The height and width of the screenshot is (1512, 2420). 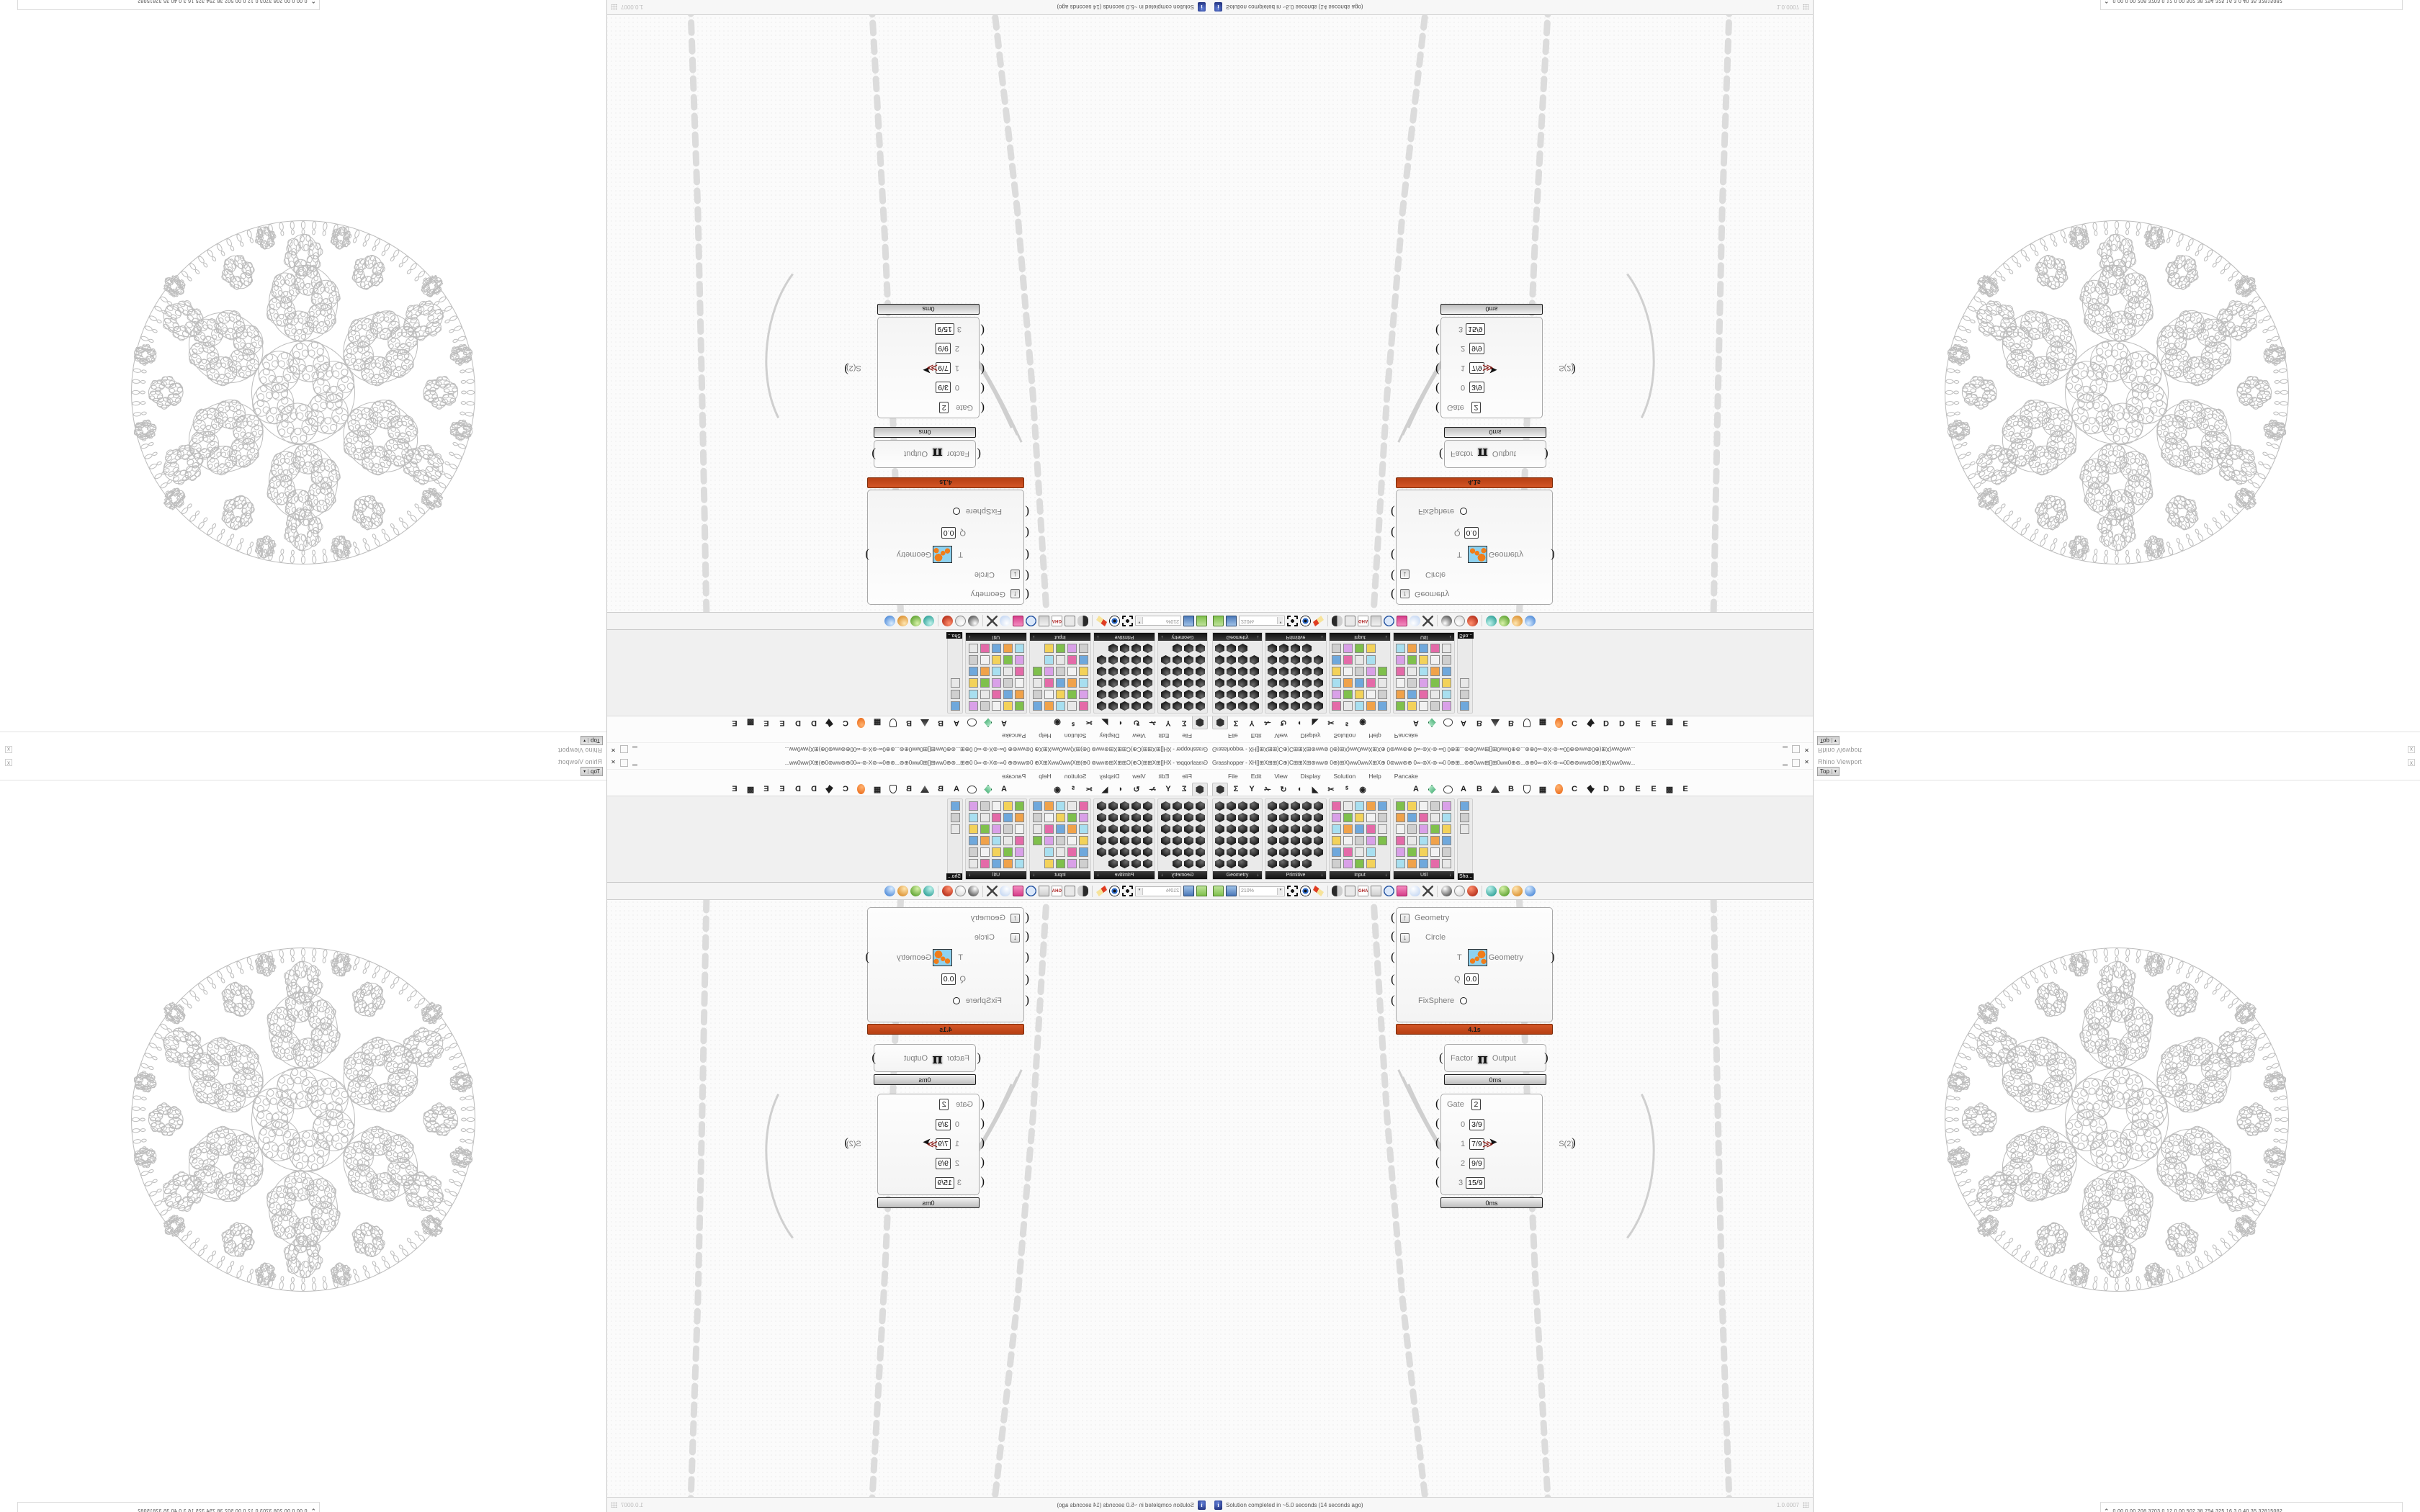 What do you see at coordinates (1547, 452) in the screenshot?
I see `output-nub-output` at bounding box center [1547, 452].